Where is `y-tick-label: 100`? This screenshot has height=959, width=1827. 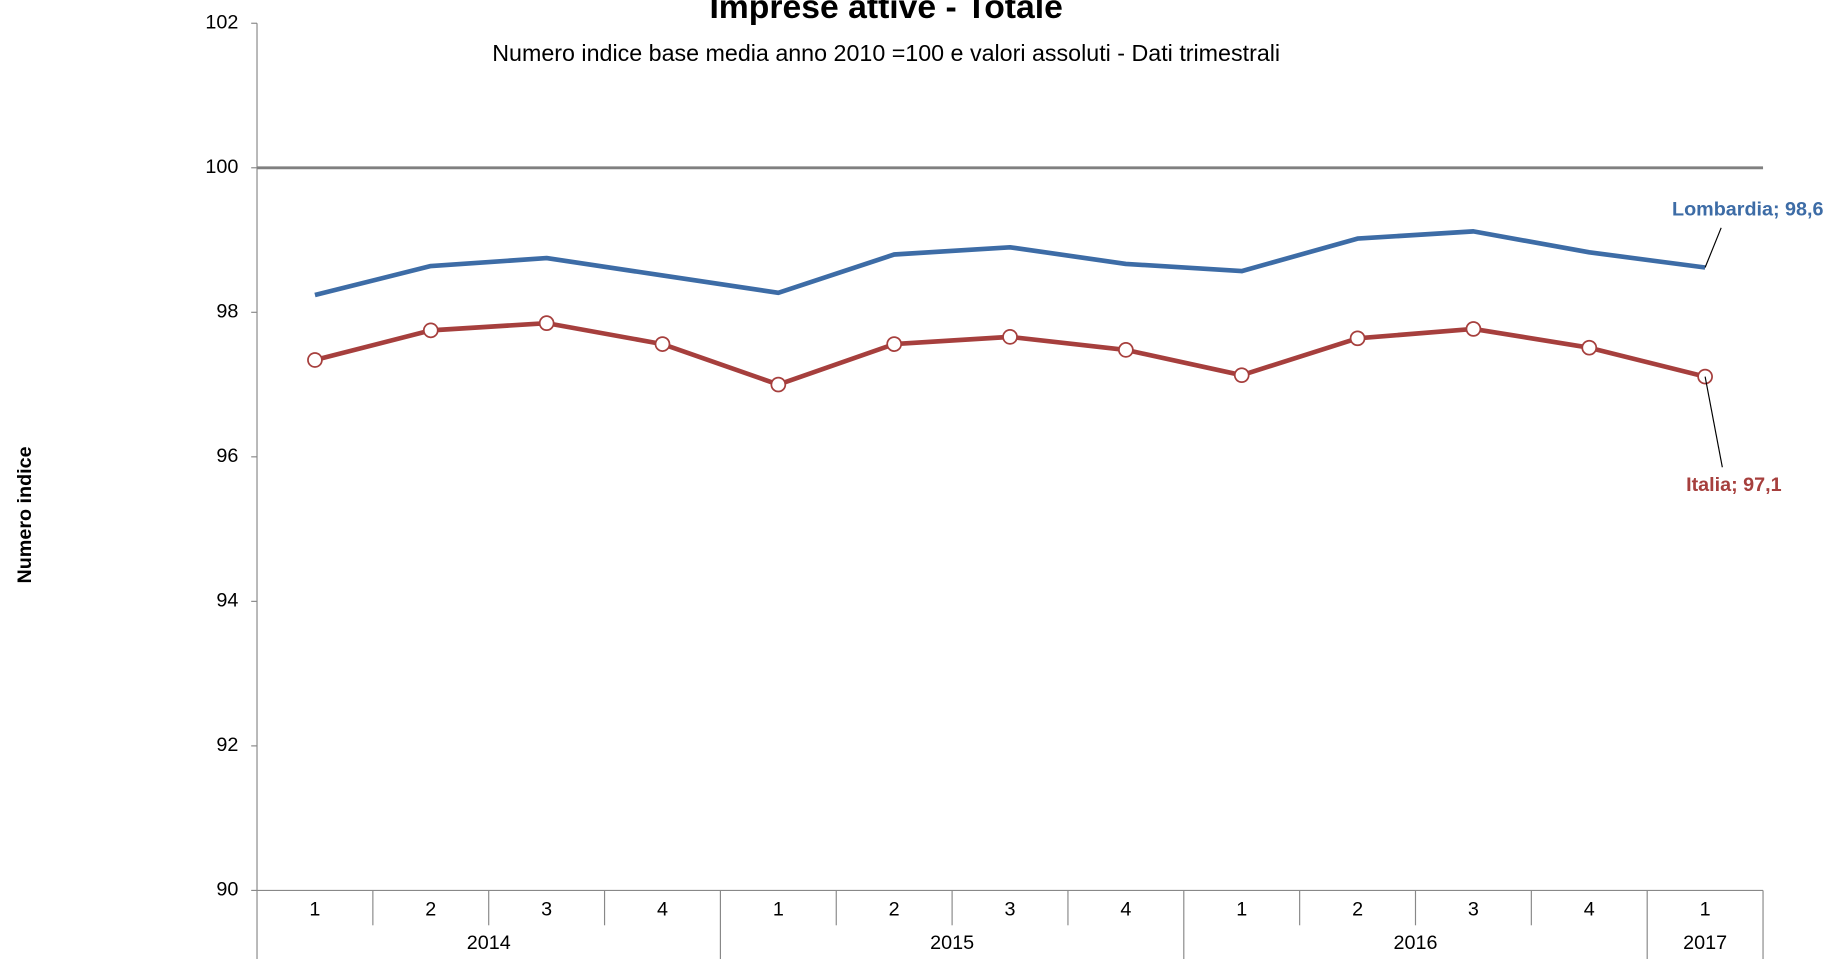 y-tick-label: 100 is located at coordinates (221, 167).